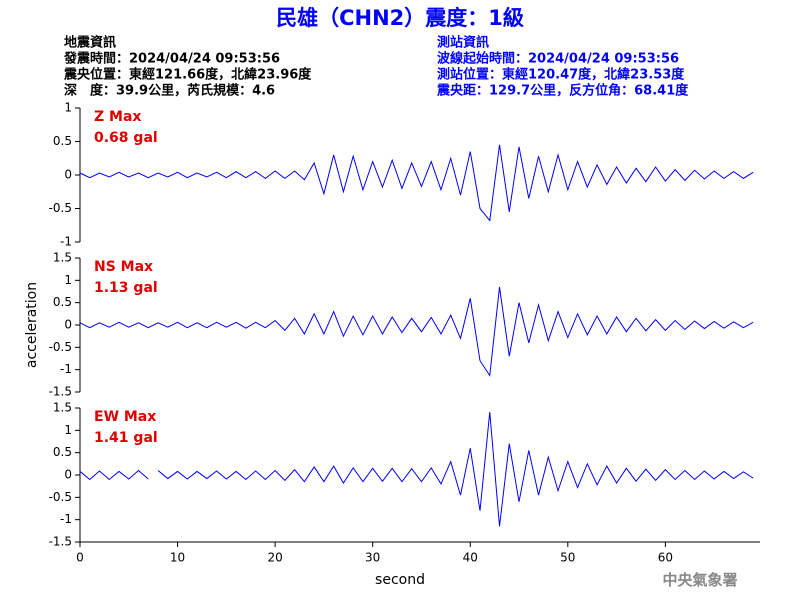  I want to click on panel-value: 1.13 gal, so click(126, 288).